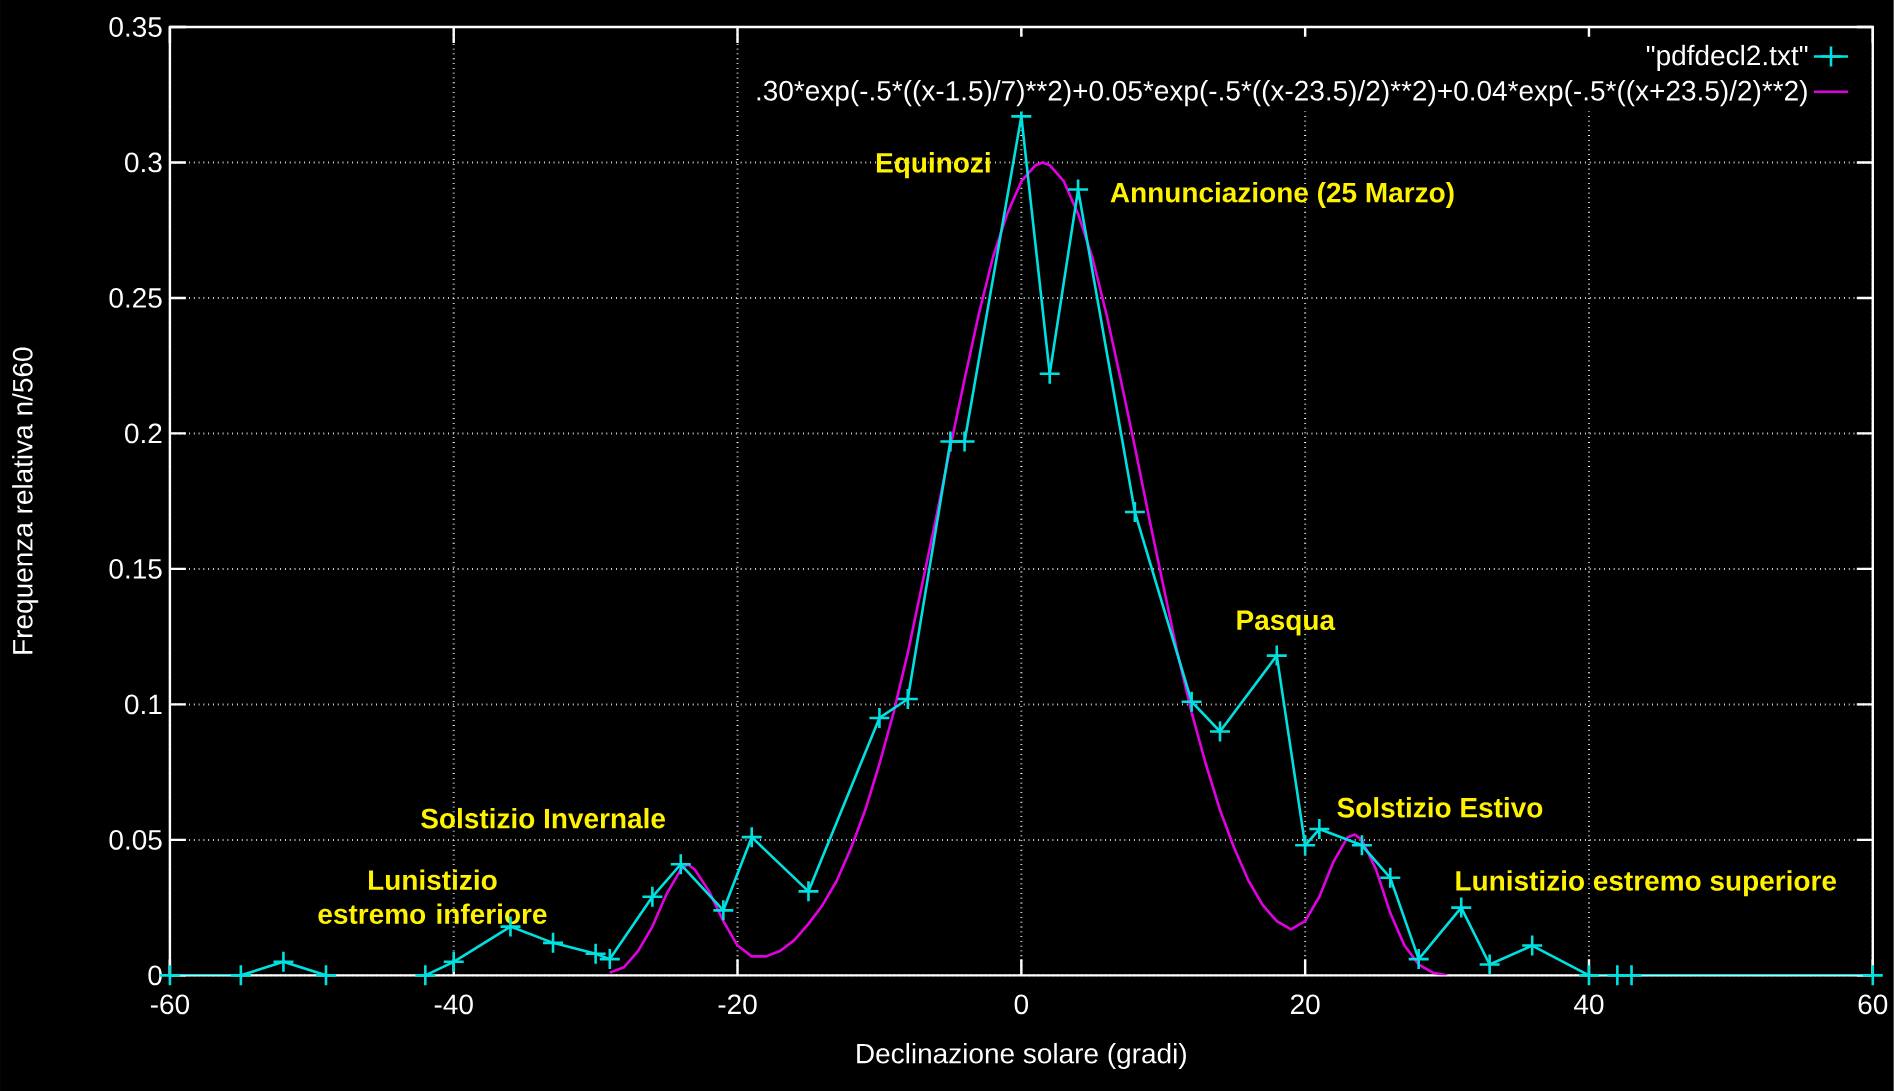 The width and height of the screenshot is (1895, 1091). Describe the element at coordinates (135, 568) in the screenshot. I see `y-tick-label: 0.15` at that location.